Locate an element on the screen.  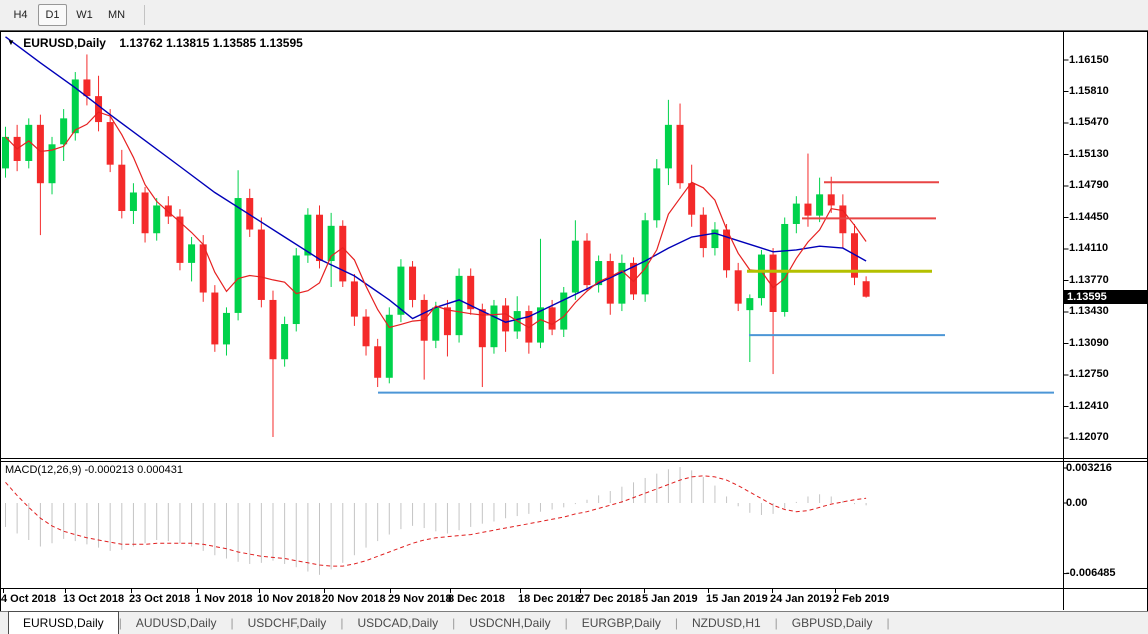
timeframe-toolbar: H4 D1 W1 MN is located at coordinates (574, 15).